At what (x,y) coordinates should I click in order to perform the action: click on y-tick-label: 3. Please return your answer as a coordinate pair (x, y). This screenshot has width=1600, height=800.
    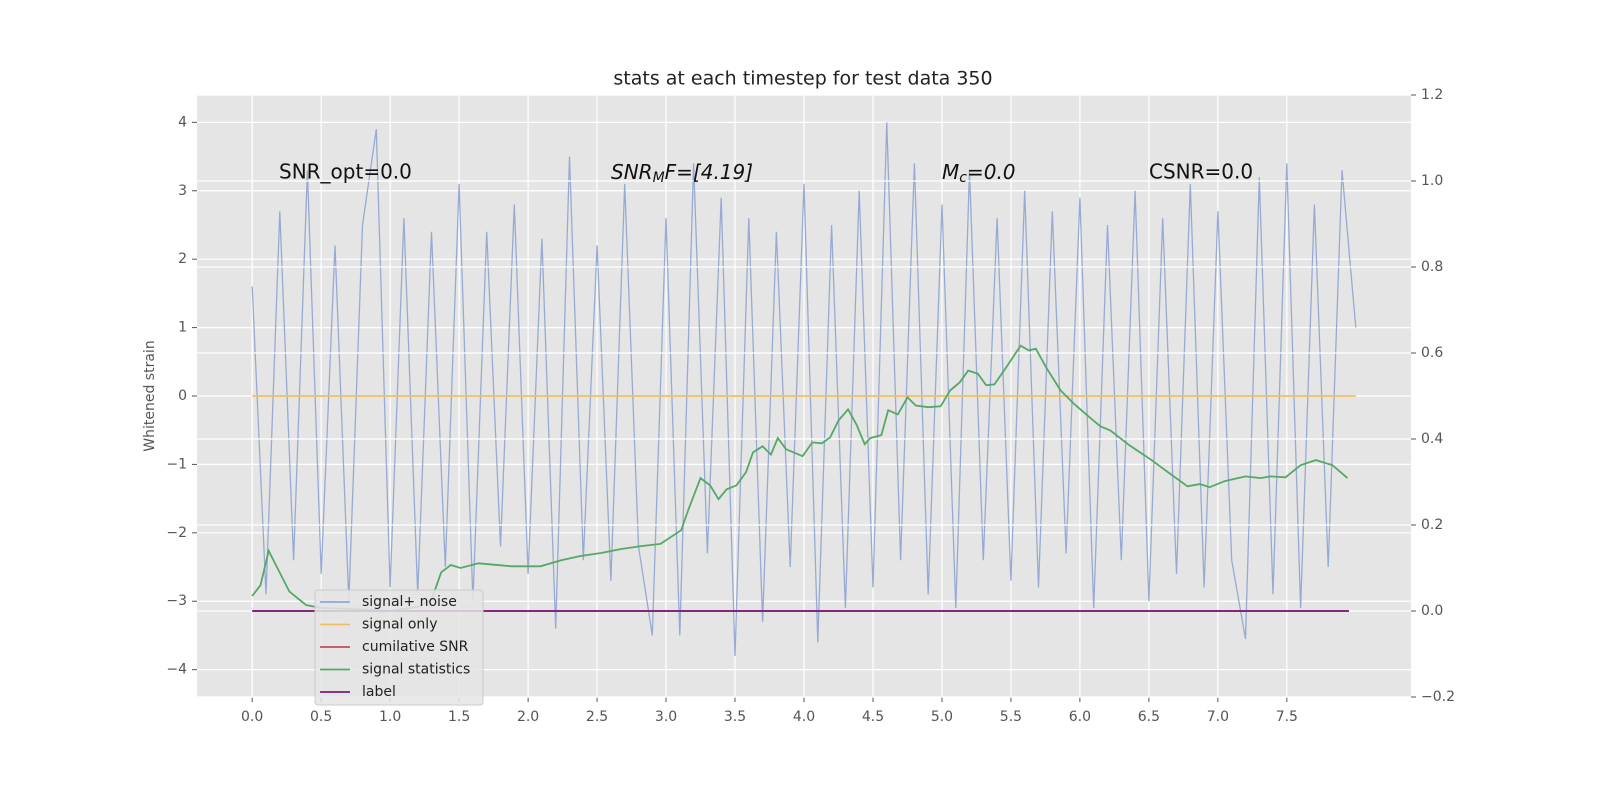
    Looking at the image, I should click on (182, 191).